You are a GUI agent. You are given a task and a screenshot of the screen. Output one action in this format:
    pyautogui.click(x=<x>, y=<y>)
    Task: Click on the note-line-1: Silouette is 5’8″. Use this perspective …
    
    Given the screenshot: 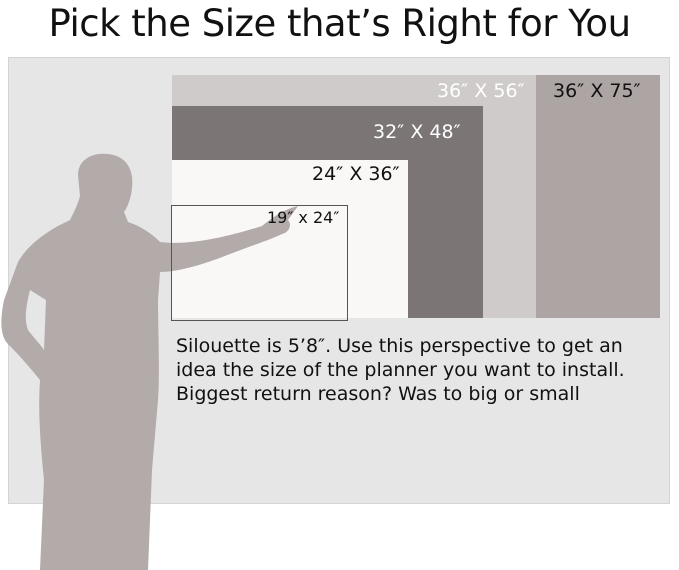 What is the action you would take?
    pyautogui.click(x=399, y=346)
    